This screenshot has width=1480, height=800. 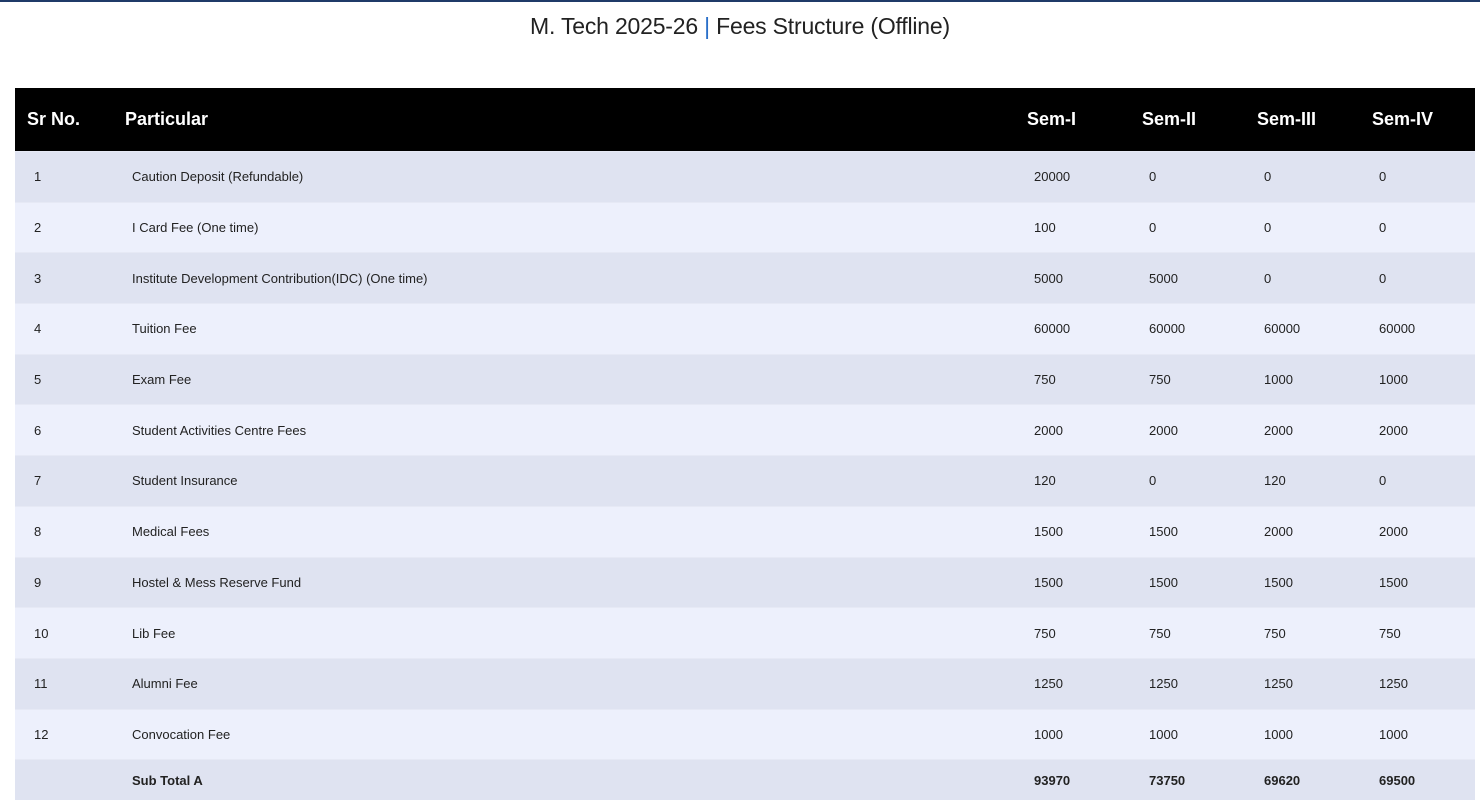 What do you see at coordinates (564, 683) in the screenshot?
I see `table-cell: Alumni Fee` at bounding box center [564, 683].